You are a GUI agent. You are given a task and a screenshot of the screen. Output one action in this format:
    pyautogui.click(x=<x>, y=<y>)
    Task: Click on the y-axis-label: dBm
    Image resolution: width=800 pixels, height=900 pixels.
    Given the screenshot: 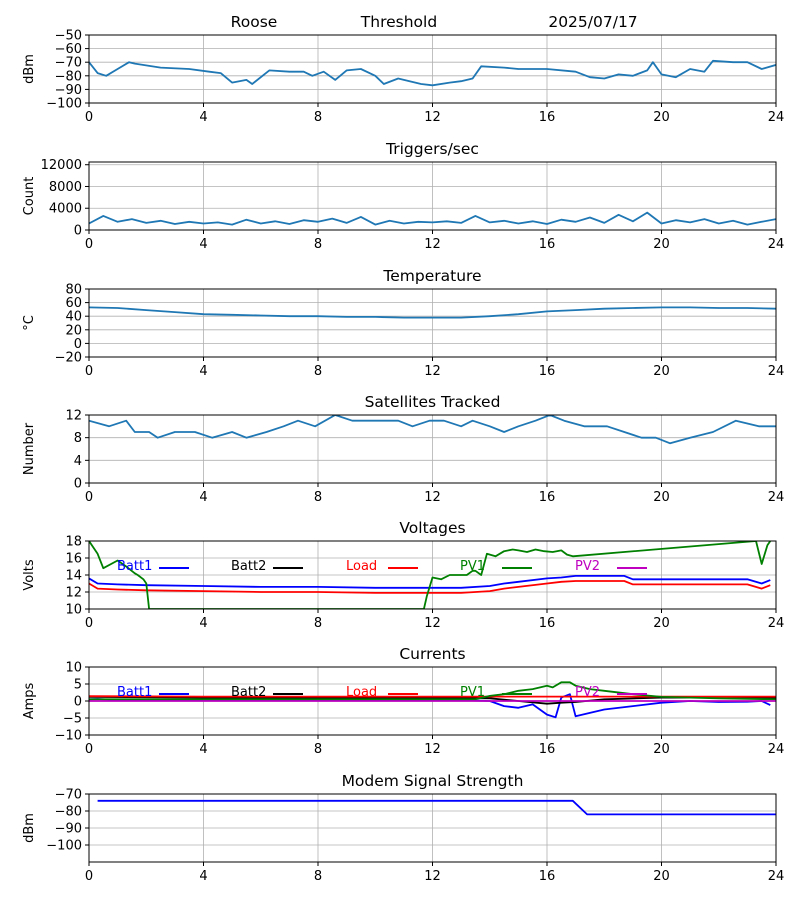 What is the action you would take?
    pyautogui.click(x=29, y=828)
    